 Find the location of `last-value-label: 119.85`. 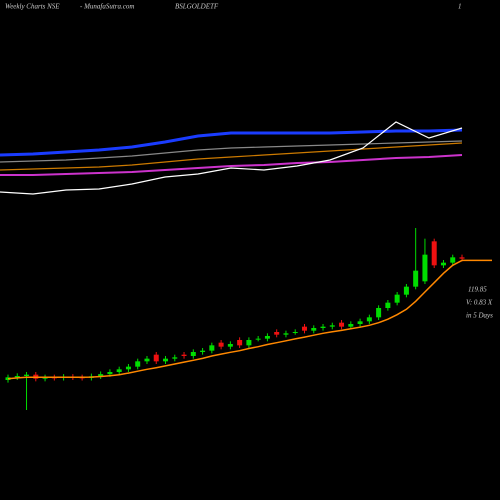

last-value-label: 119.85 is located at coordinates (477, 290).